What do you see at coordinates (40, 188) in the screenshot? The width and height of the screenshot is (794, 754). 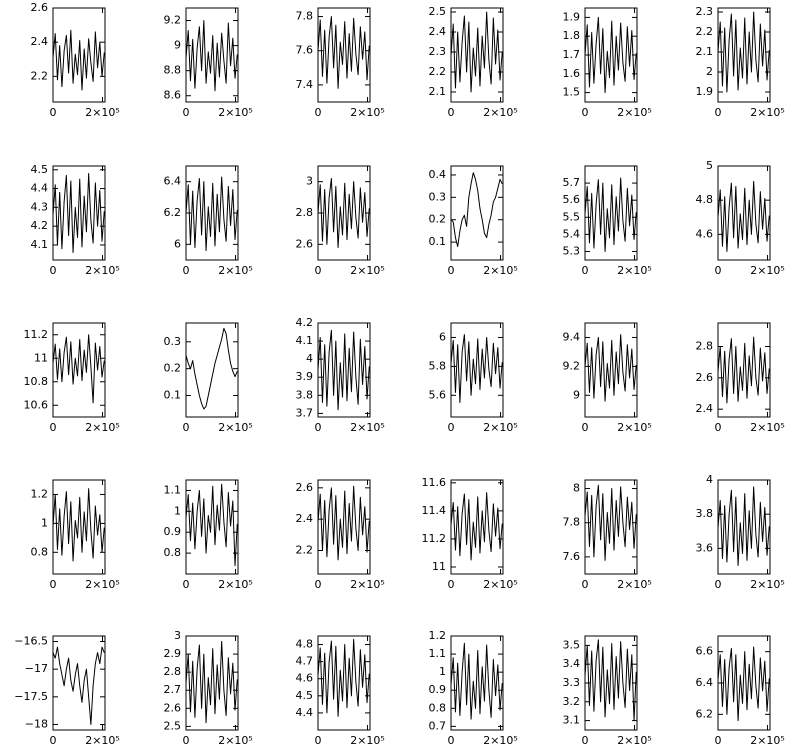 I see `y-tick-label: 4.4` at bounding box center [40, 188].